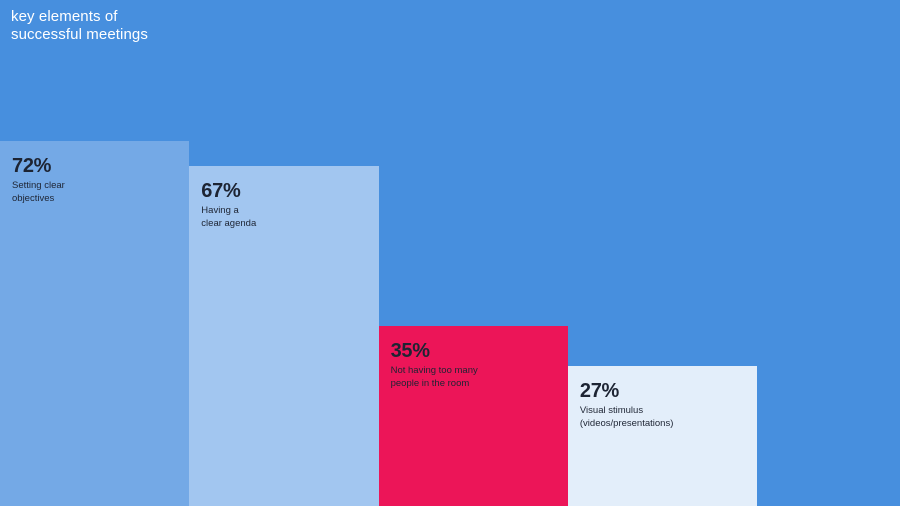 The height and width of the screenshot is (506, 900). I want to click on bar-2: 67% Having a clear agenda, so click(284, 336).